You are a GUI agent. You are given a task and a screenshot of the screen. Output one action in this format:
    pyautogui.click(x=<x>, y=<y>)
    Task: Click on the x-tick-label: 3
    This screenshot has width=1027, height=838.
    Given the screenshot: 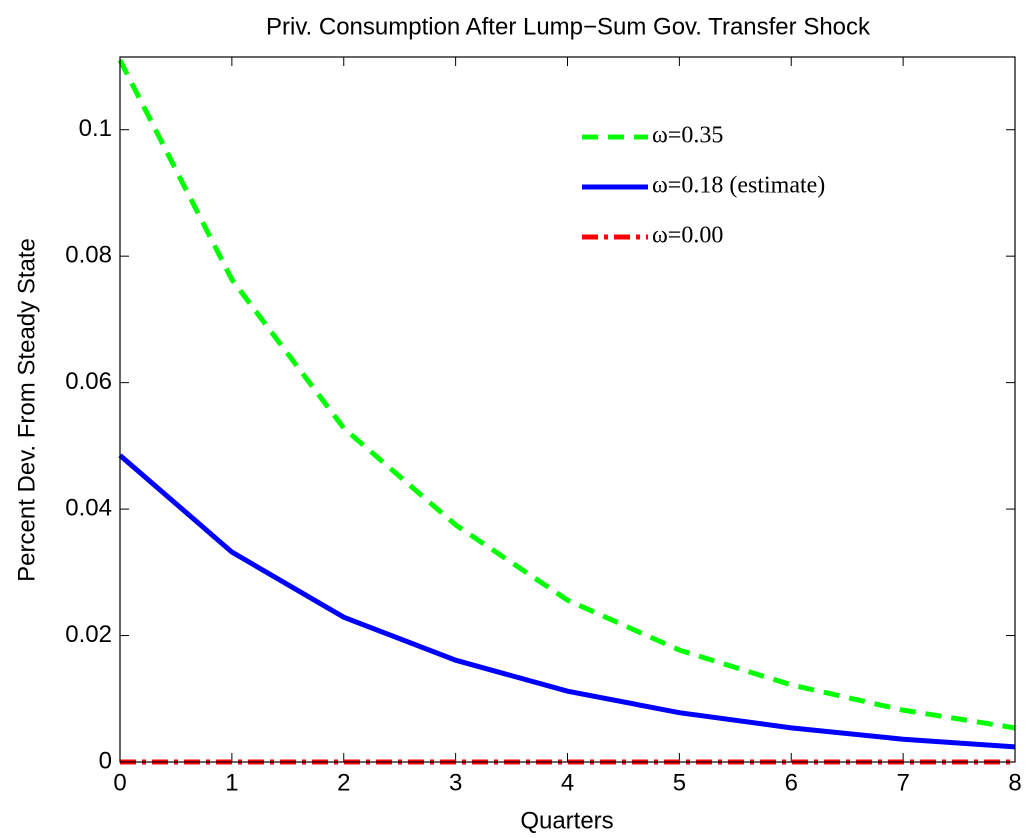 What is the action you would take?
    pyautogui.click(x=455, y=782)
    